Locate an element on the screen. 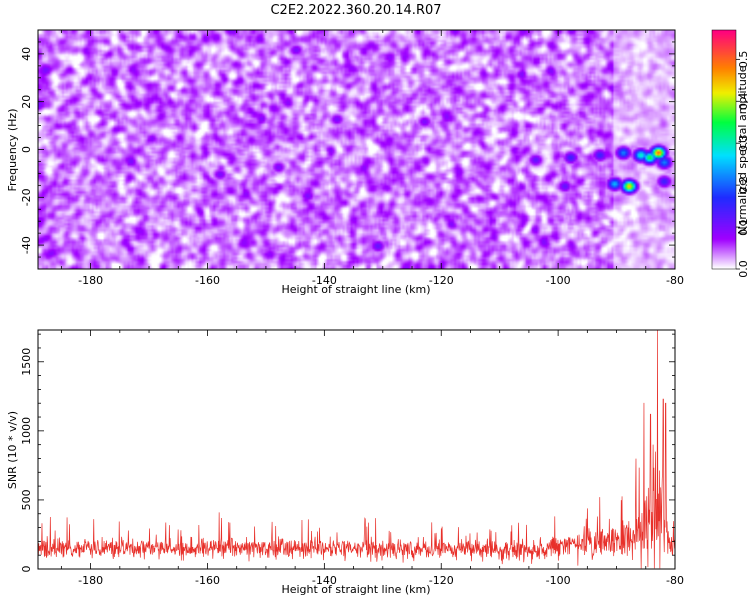 The height and width of the screenshot is (600, 750). colorbar-gradient is located at coordinates (724, 149).